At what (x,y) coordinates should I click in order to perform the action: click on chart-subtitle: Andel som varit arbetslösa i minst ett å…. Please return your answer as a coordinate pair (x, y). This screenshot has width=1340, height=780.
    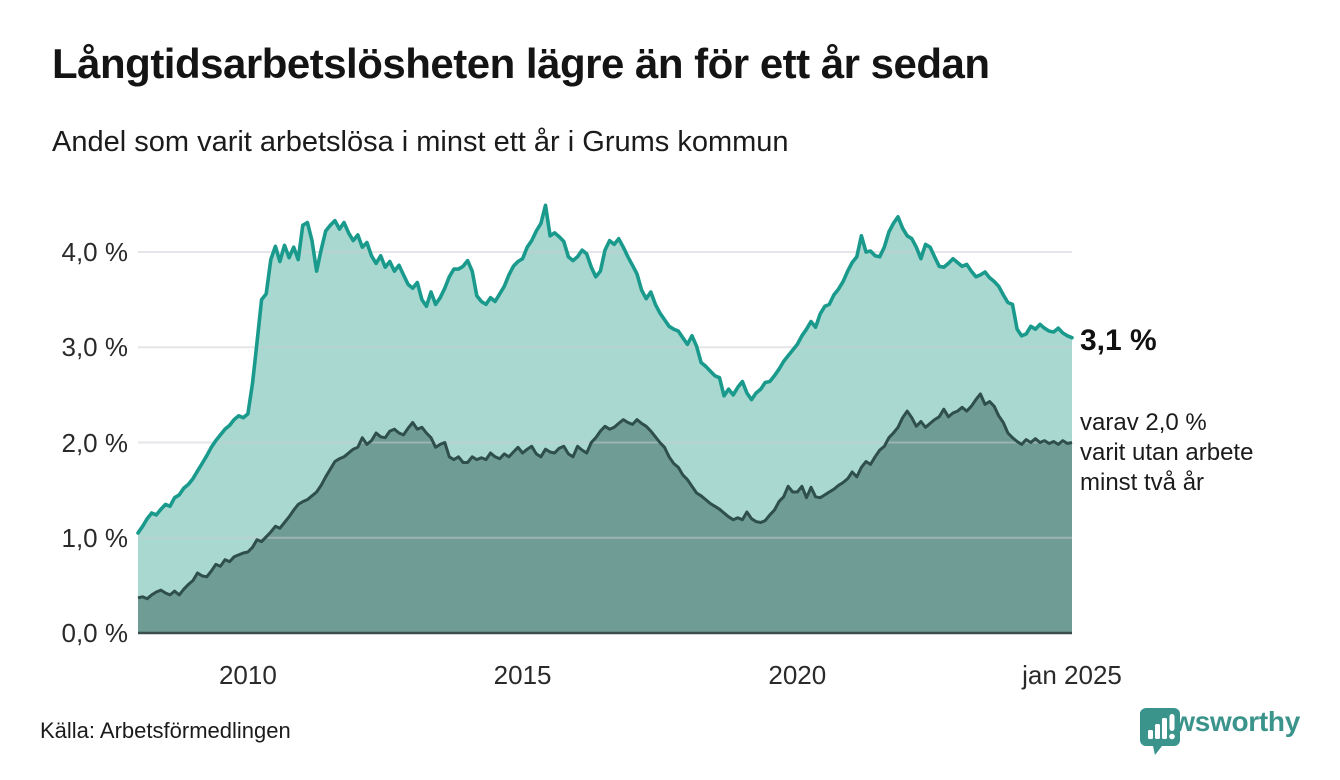
    Looking at the image, I should click on (420, 142).